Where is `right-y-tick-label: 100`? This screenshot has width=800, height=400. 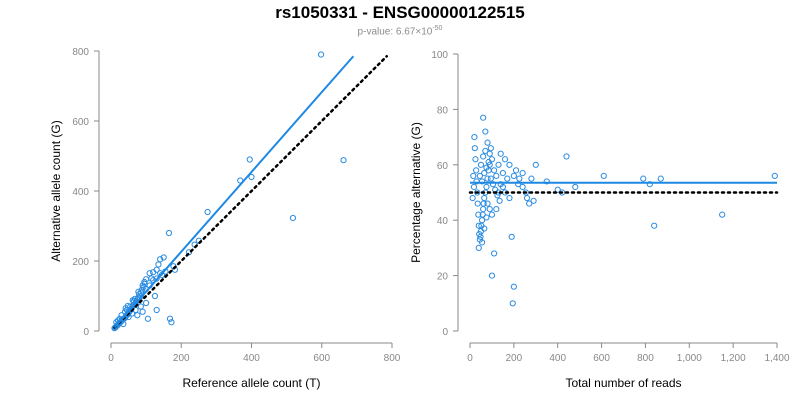 right-y-tick-label: 100 is located at coordinates (439, 55).